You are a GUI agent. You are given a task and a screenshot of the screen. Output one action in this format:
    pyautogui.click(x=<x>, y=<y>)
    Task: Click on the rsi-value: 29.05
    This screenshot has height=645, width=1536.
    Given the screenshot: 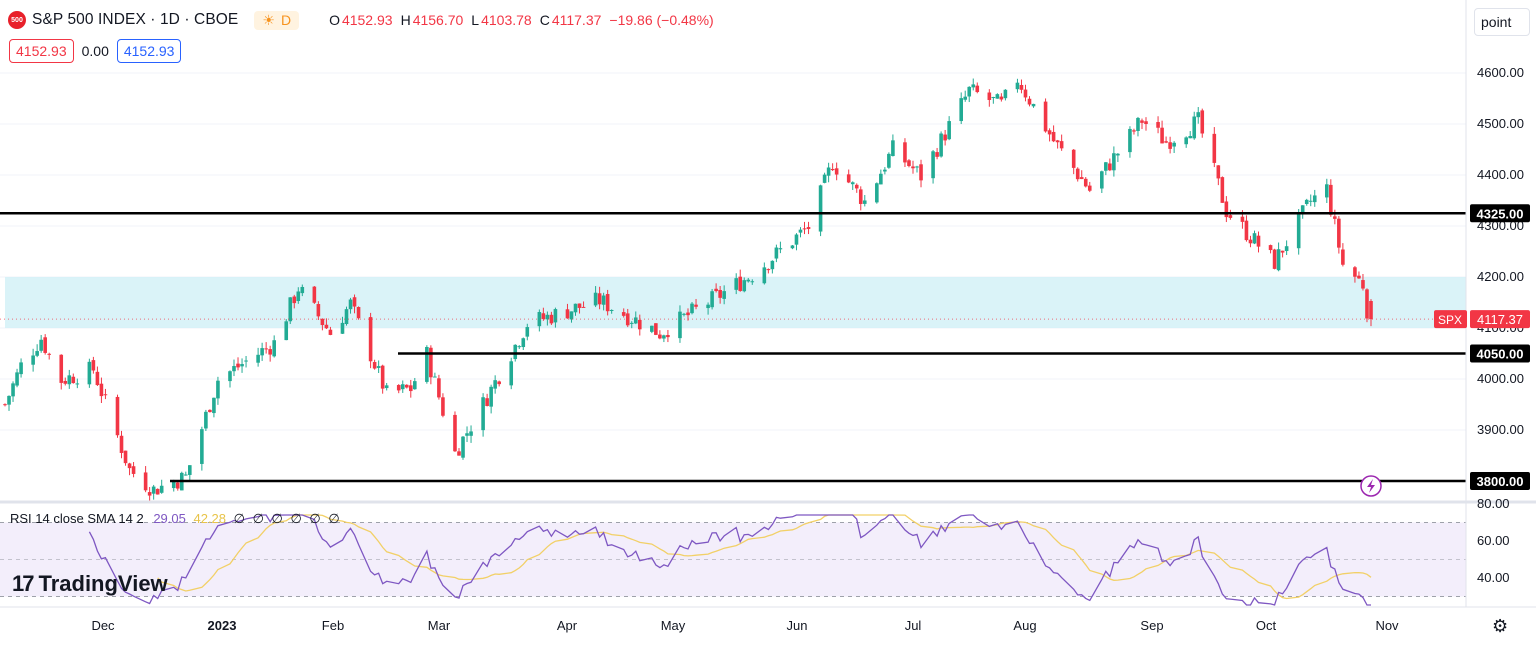 What is the action you would take?
    pyautogui.click(x=169, y=518)
    